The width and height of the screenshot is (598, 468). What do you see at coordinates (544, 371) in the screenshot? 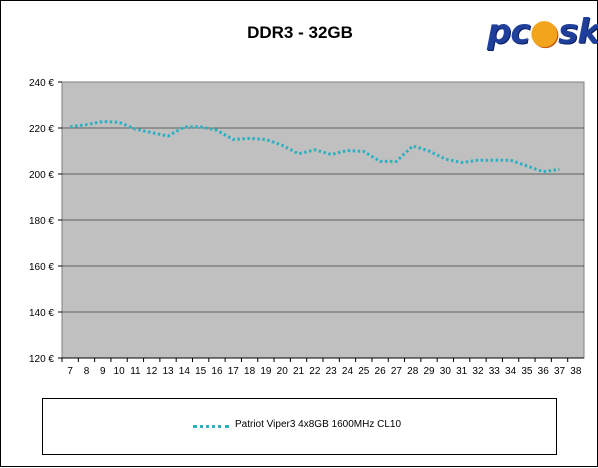
I see `x-tick-label: 36` at bounding box center [544, 371].